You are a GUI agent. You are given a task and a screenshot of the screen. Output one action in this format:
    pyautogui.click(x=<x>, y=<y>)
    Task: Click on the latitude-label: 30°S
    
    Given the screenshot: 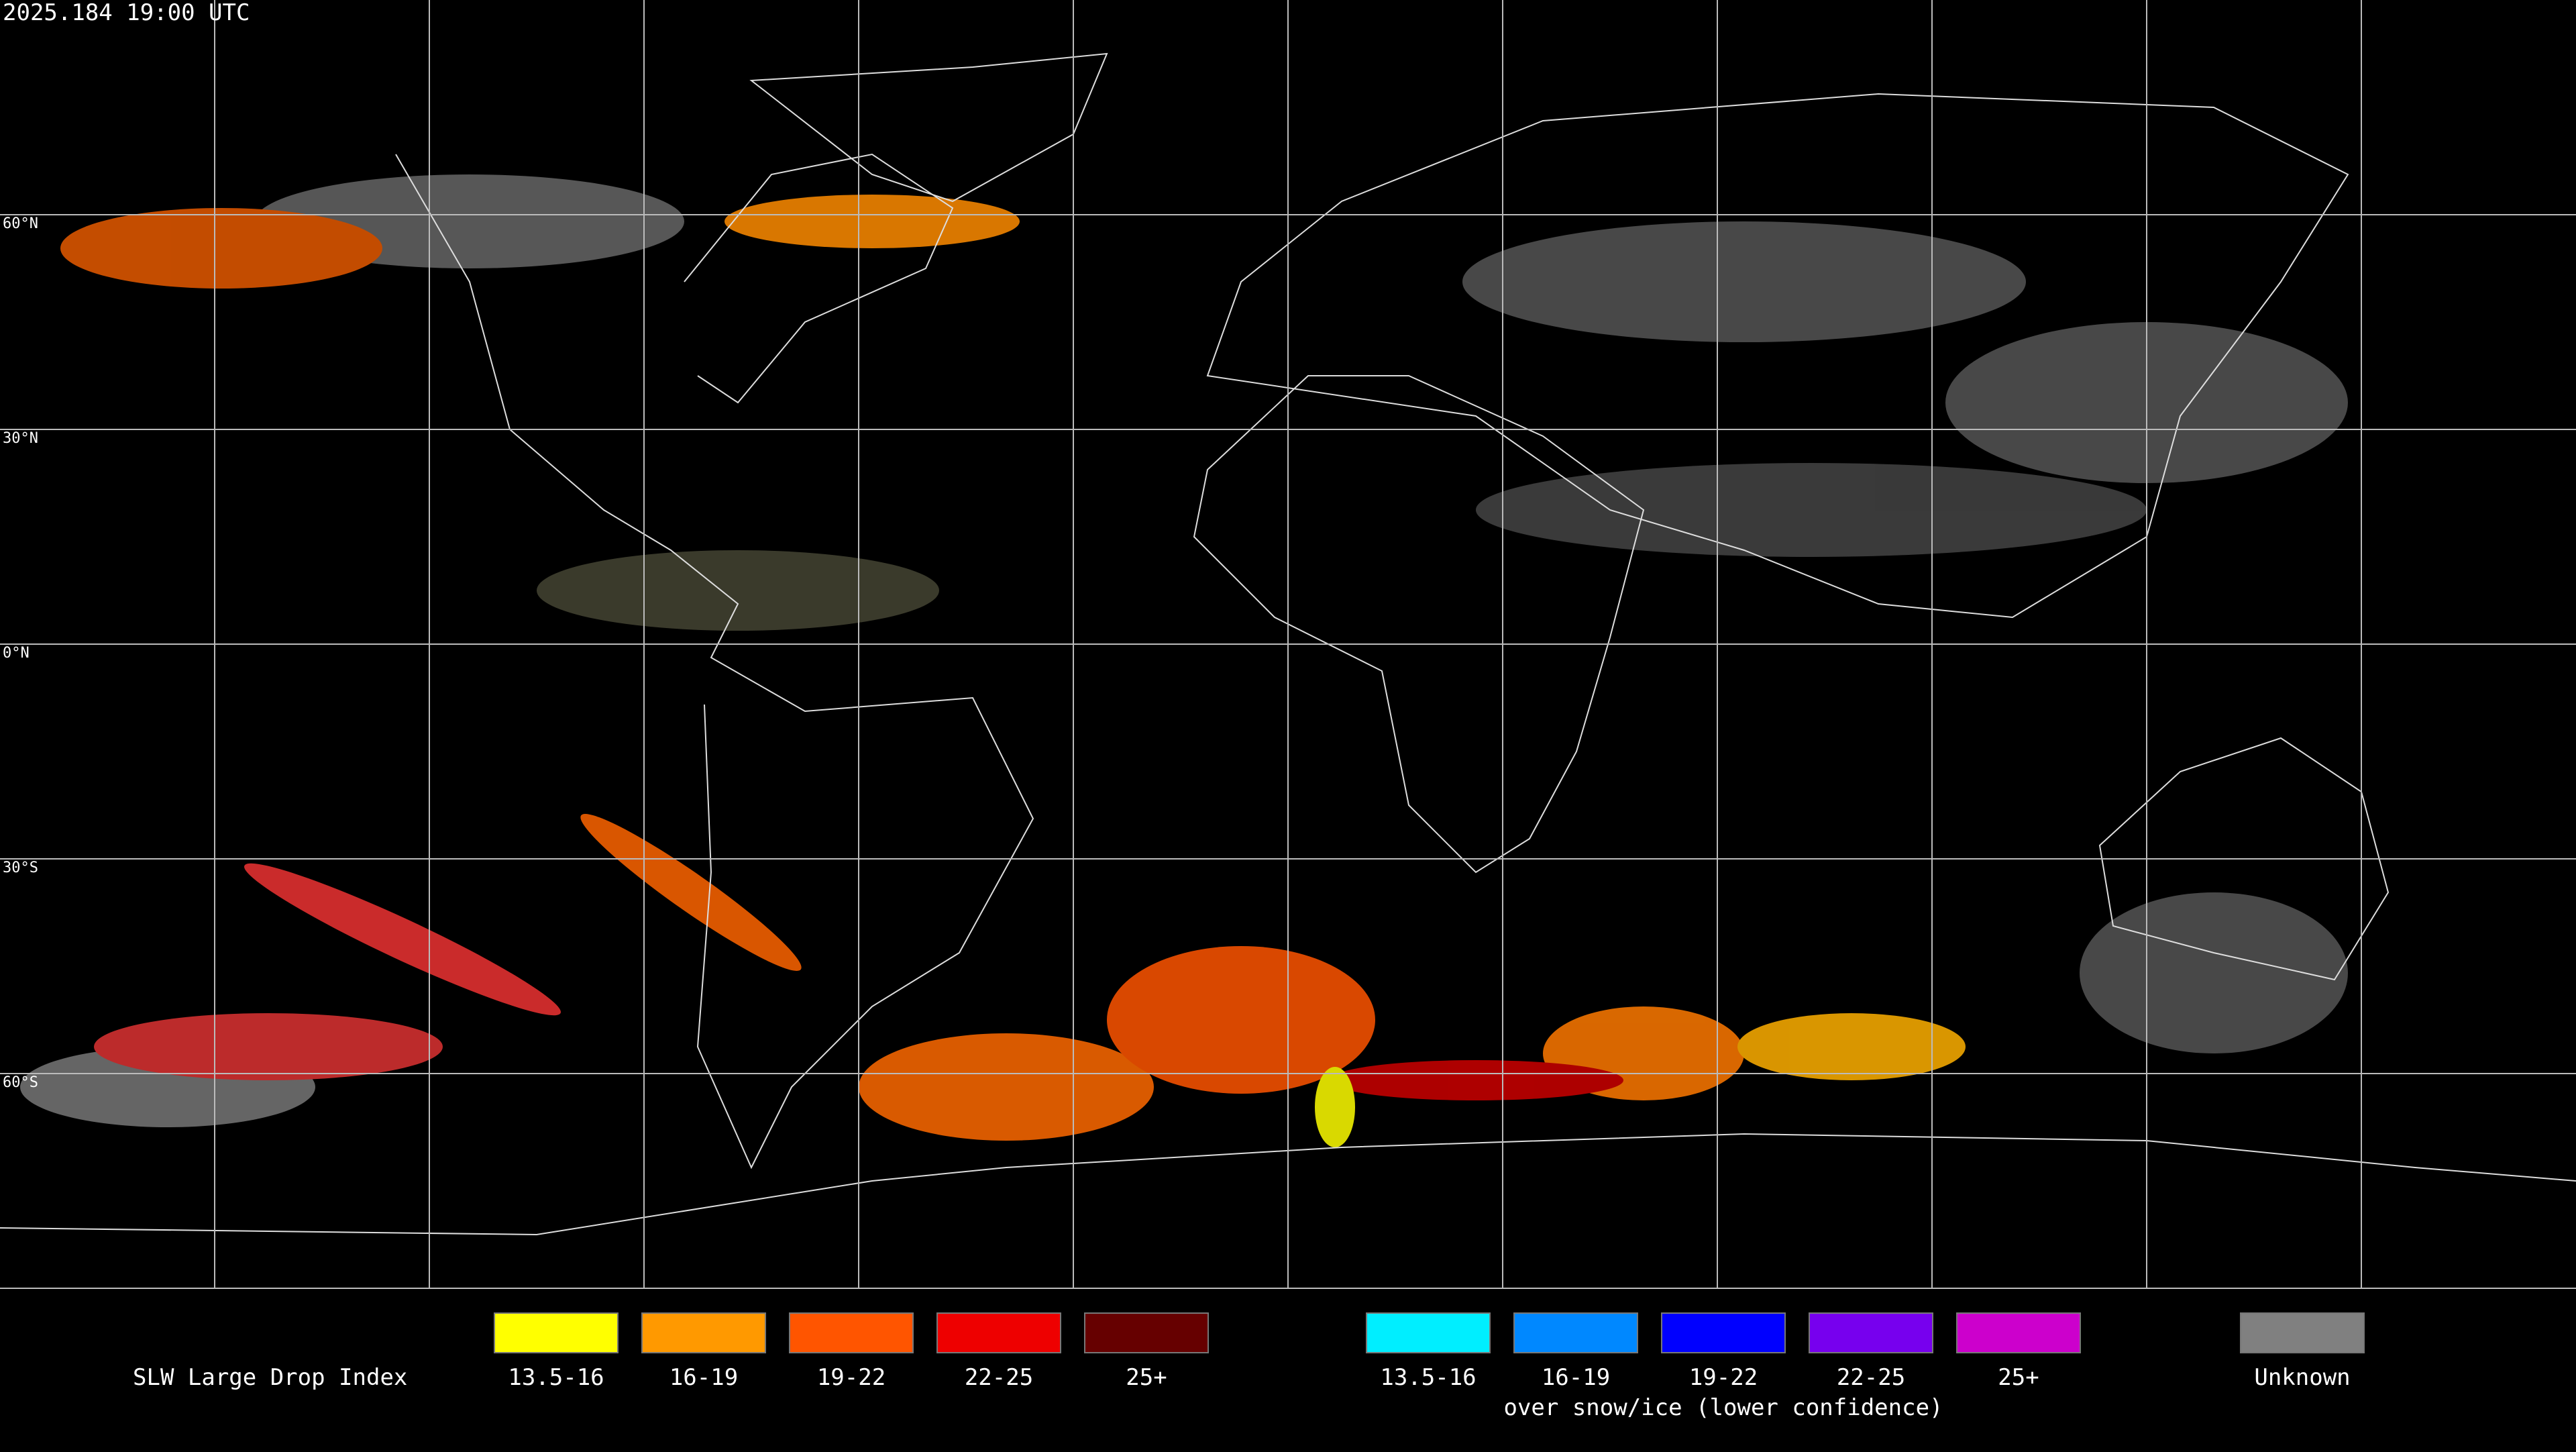 What is the action you would take?
    pyautogui.click(x=20, y=868)
    